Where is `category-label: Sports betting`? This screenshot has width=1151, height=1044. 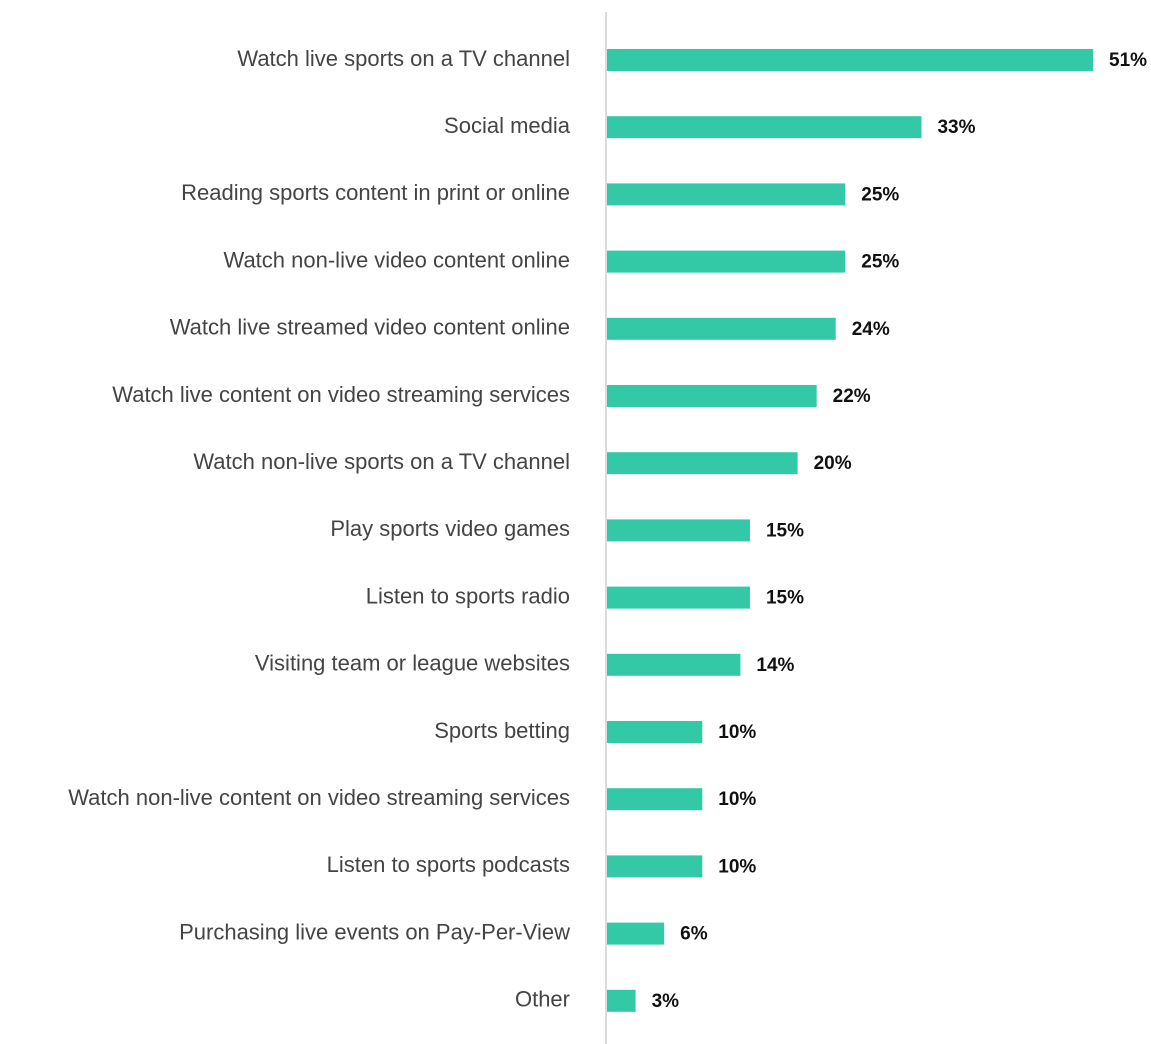 category-label: Sports betting is located at coordinates (502, 730).